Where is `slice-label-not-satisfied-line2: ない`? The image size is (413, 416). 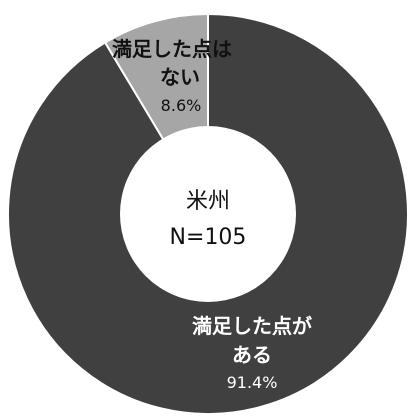 slice-label-not-satisfied-line2: ない is located at coordinates (180, 77).